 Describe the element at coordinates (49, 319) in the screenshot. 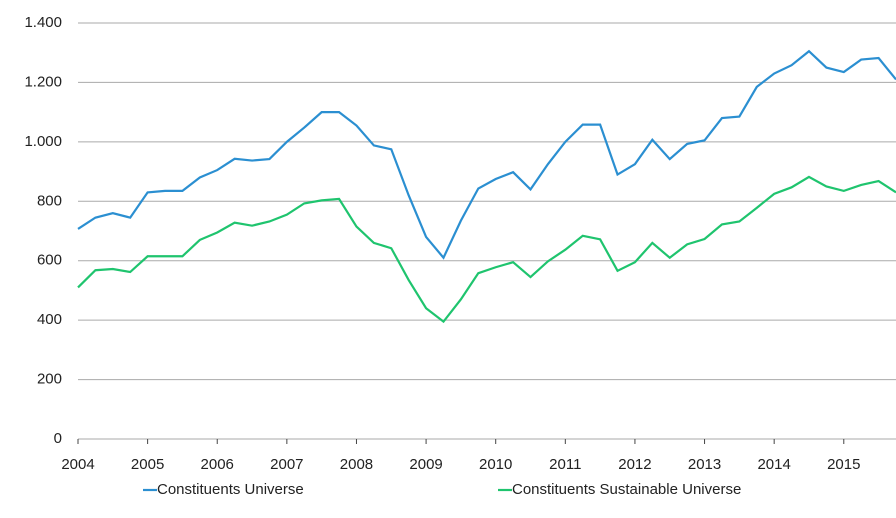

I see `y-tick-label: 400` at that location.